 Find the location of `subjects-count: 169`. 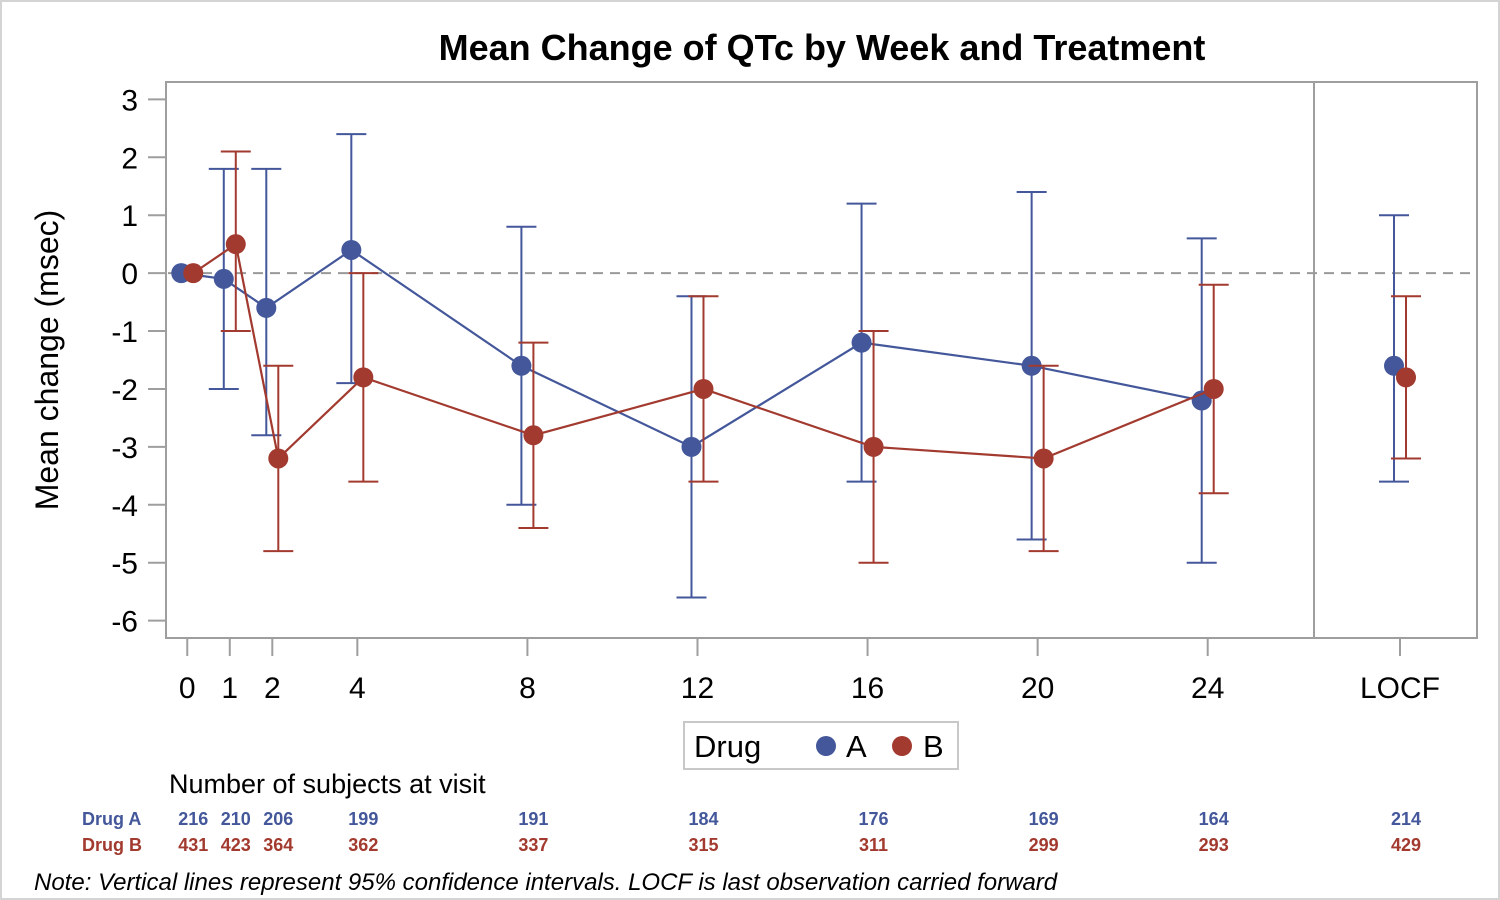

subjects-count: 169 is located at coordinates (1044, 819).